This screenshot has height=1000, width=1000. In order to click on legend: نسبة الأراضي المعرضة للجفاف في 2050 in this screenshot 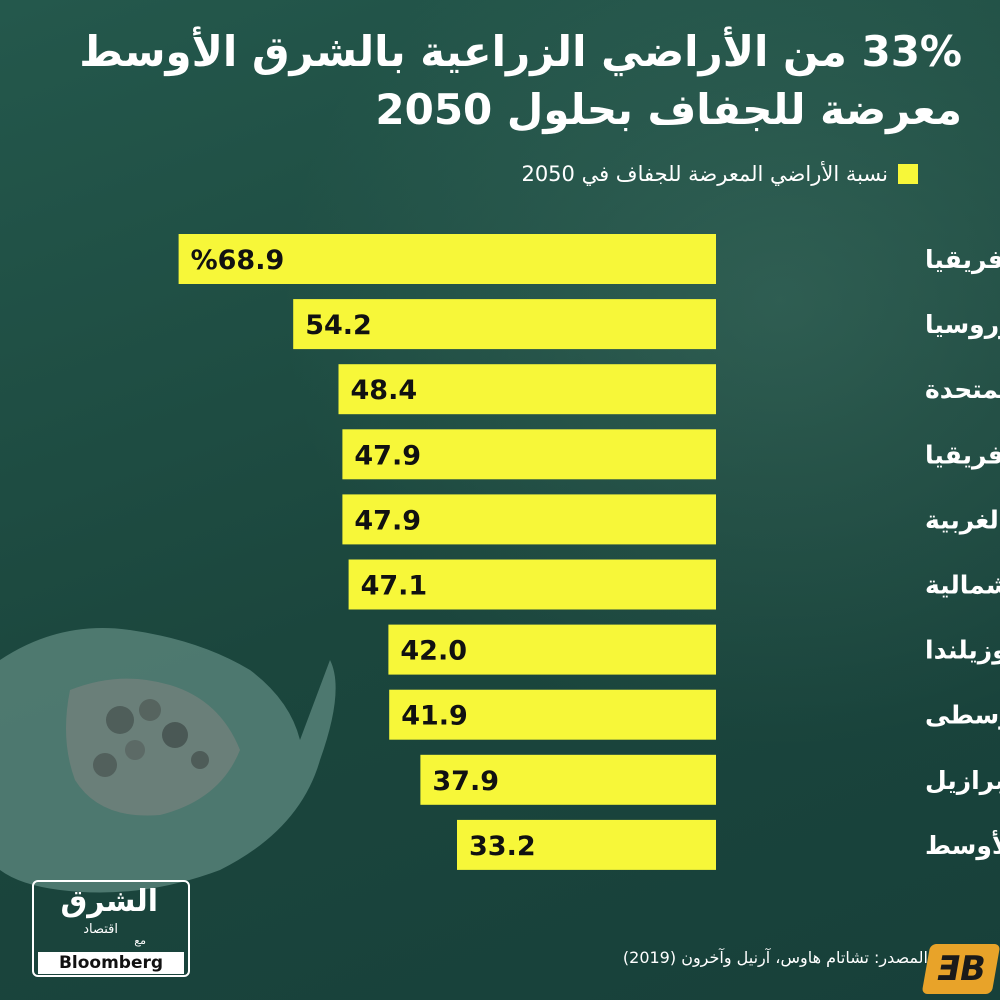, I will do `click(719, 174)`.